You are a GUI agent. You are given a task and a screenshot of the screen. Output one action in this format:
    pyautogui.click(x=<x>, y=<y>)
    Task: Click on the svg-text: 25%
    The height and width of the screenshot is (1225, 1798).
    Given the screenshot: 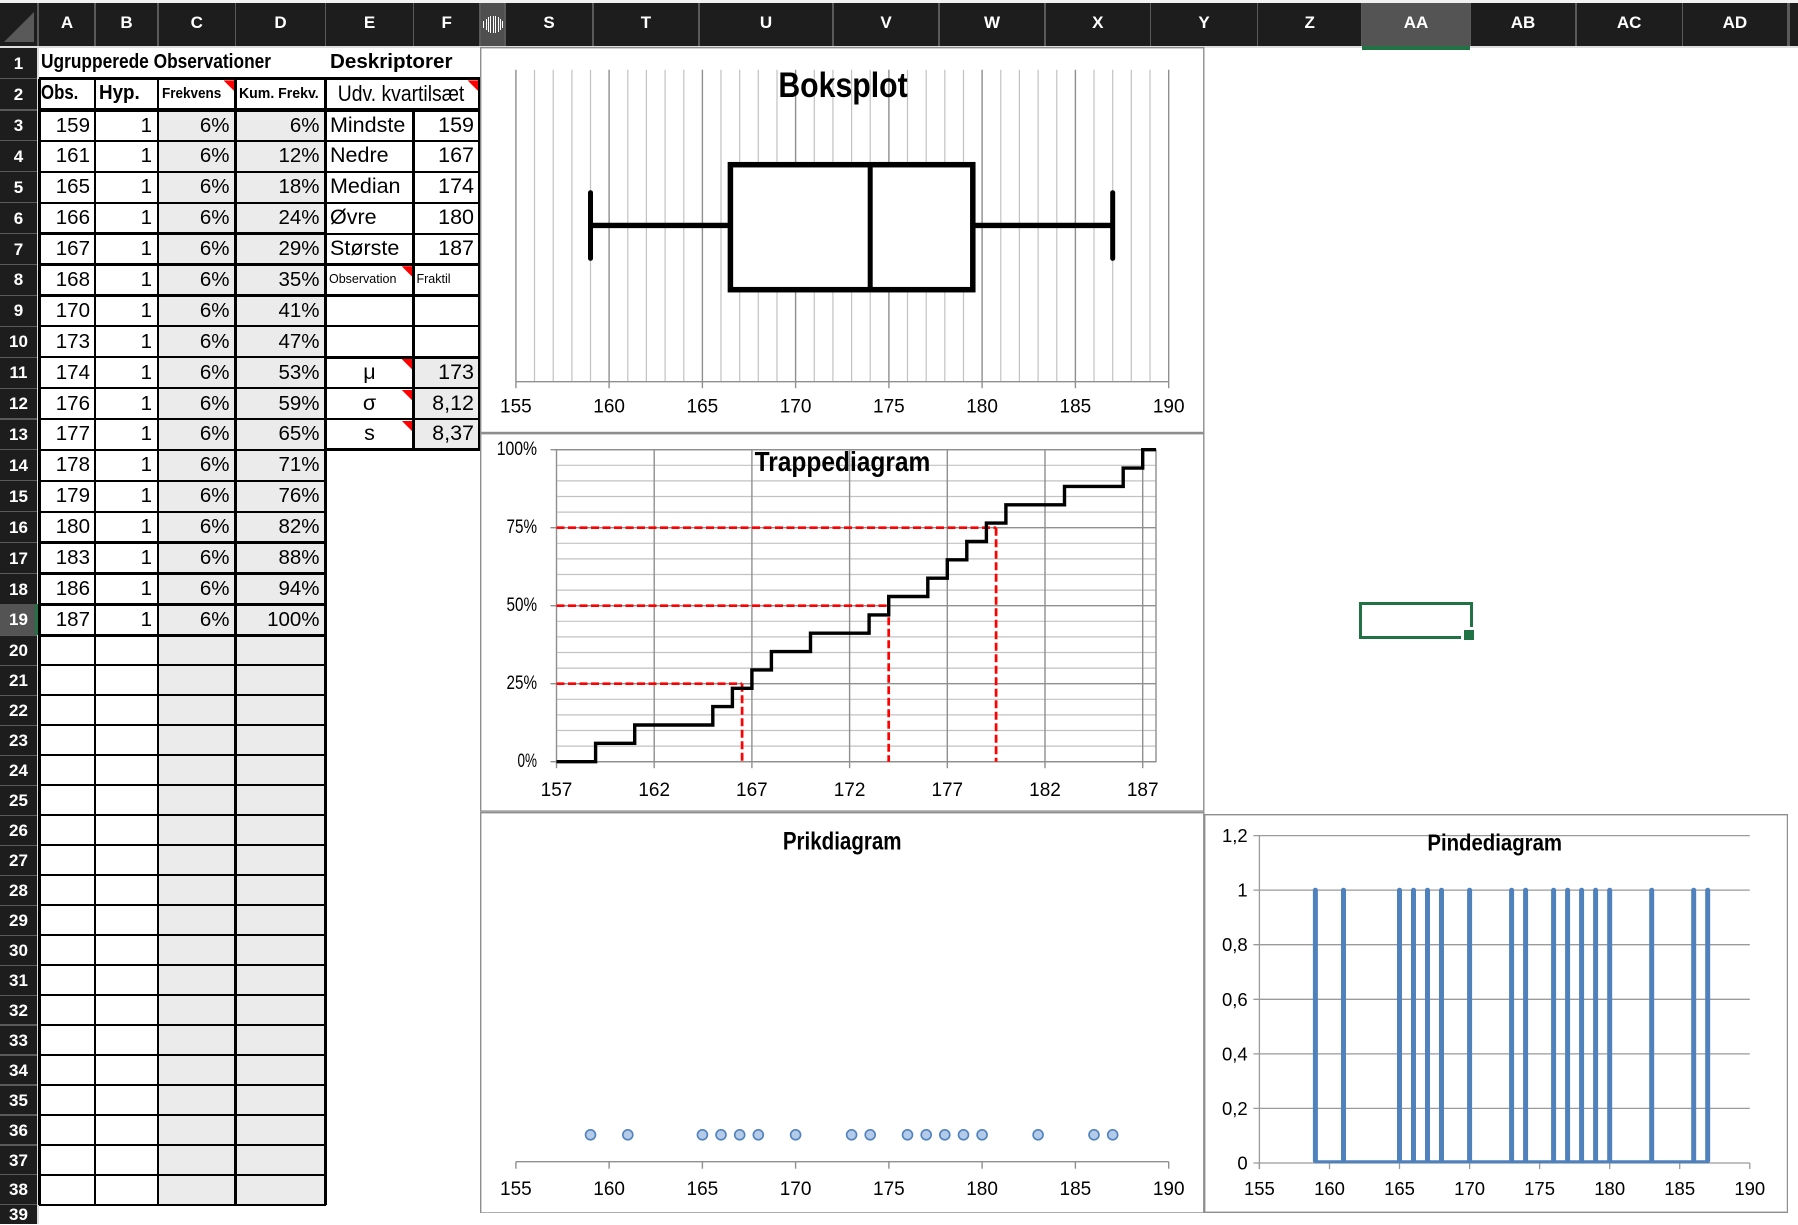 What is the action you would take?
    pyautogui.click(x=522, y=683)
    